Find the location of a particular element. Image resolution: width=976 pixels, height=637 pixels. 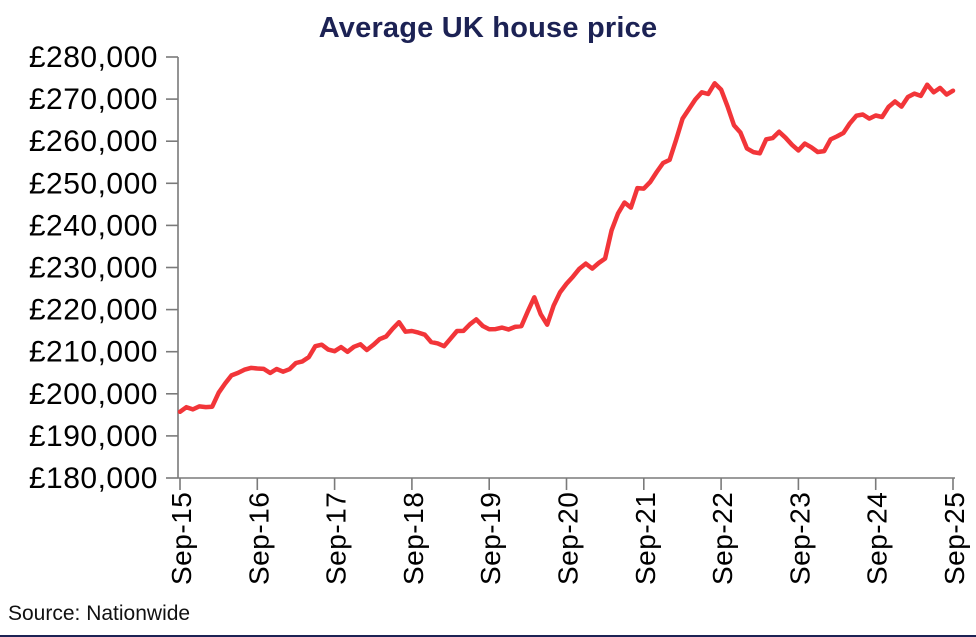

y-tick-label: £230,000 is located at coordinates (93, 268).